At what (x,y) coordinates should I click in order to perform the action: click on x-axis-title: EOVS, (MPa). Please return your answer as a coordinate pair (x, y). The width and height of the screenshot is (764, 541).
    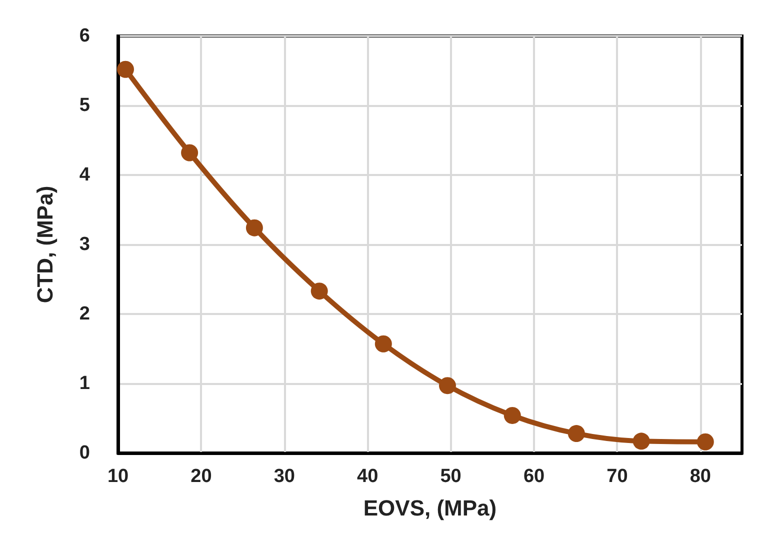
    Looking at the image, I should click on (430, 508).